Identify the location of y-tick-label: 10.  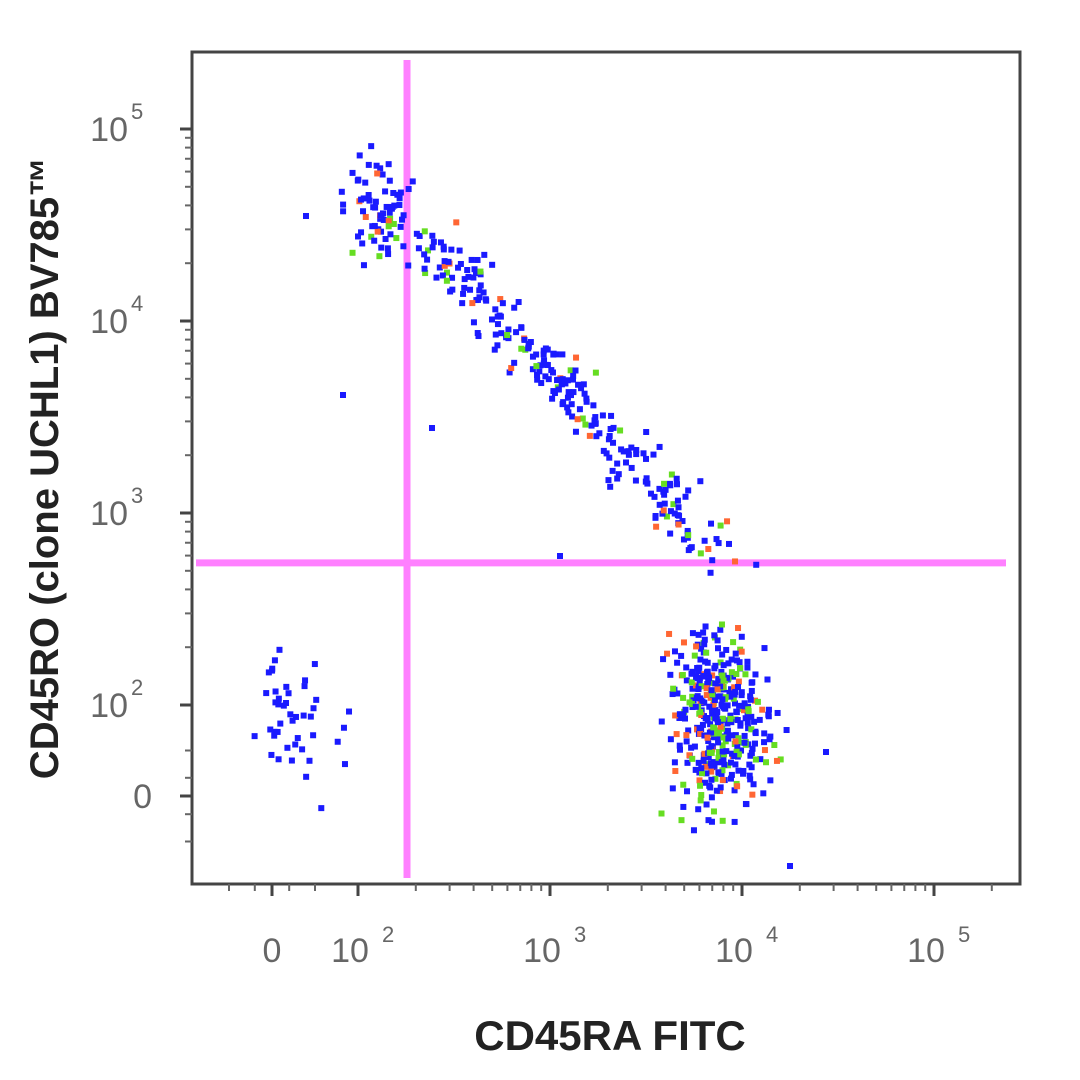
(109, 130).